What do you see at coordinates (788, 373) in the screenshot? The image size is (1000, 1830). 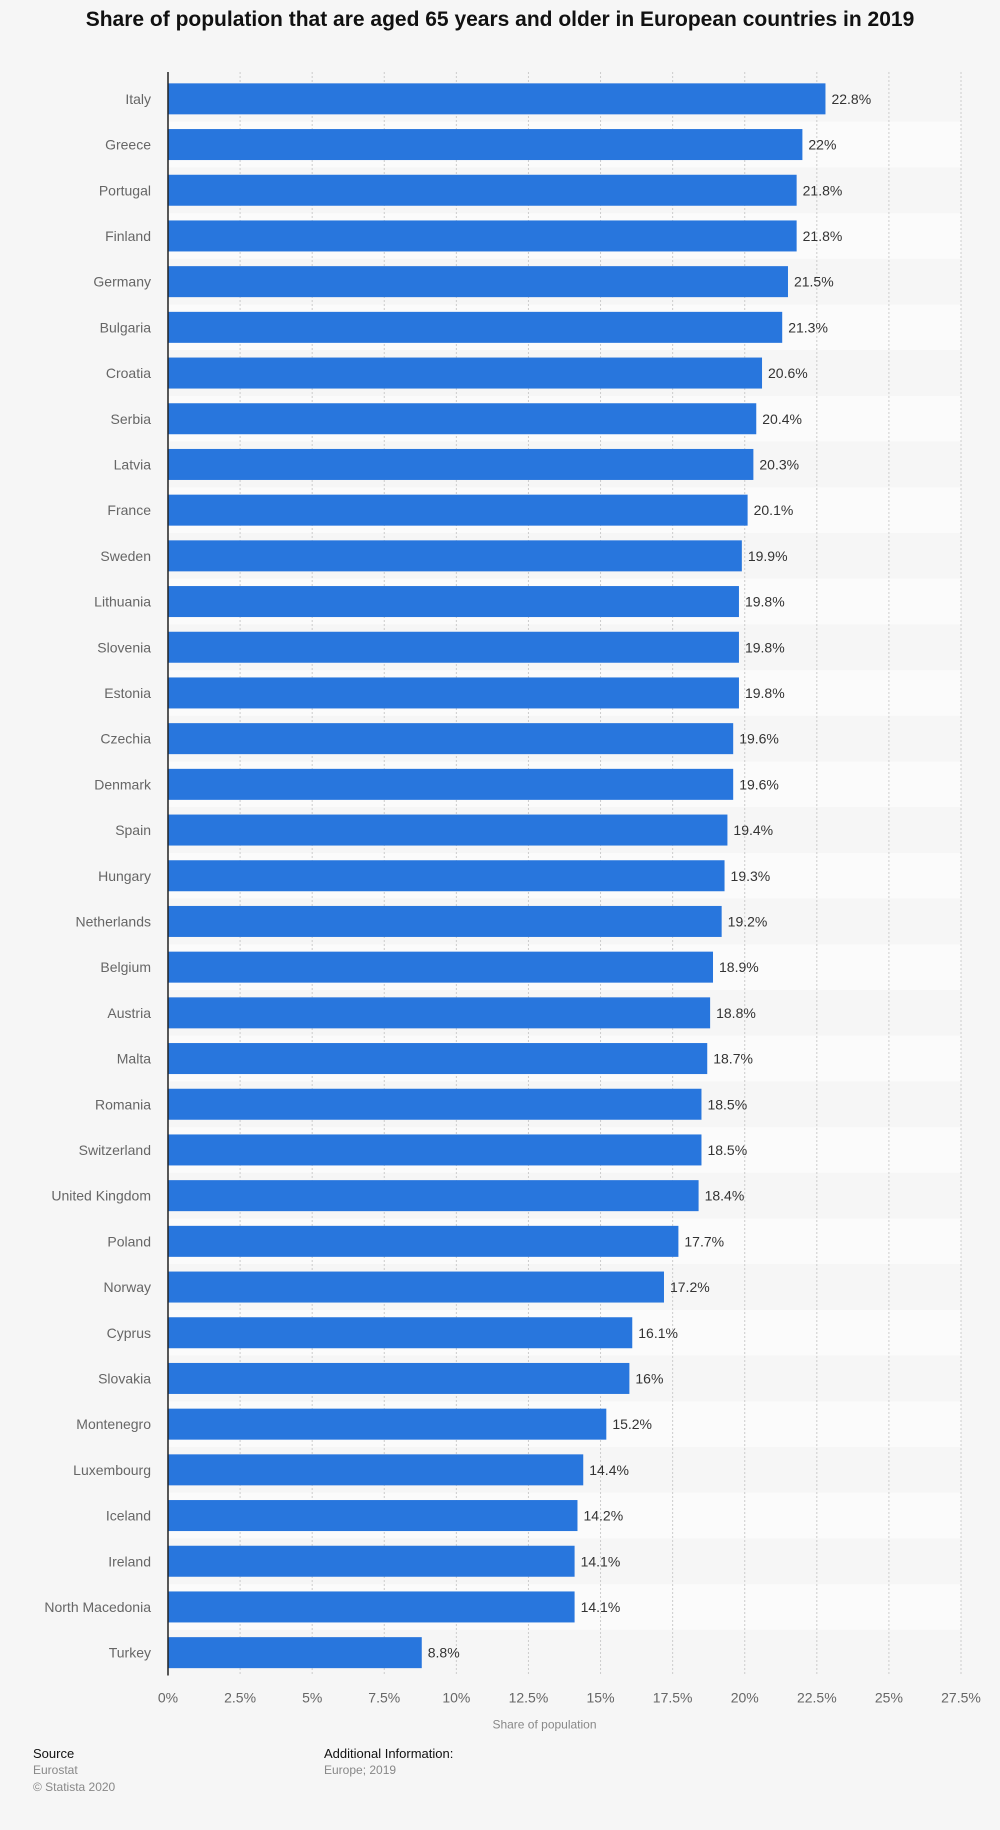 I see `value-label: 20.6%` at bounding box center [788, 373].